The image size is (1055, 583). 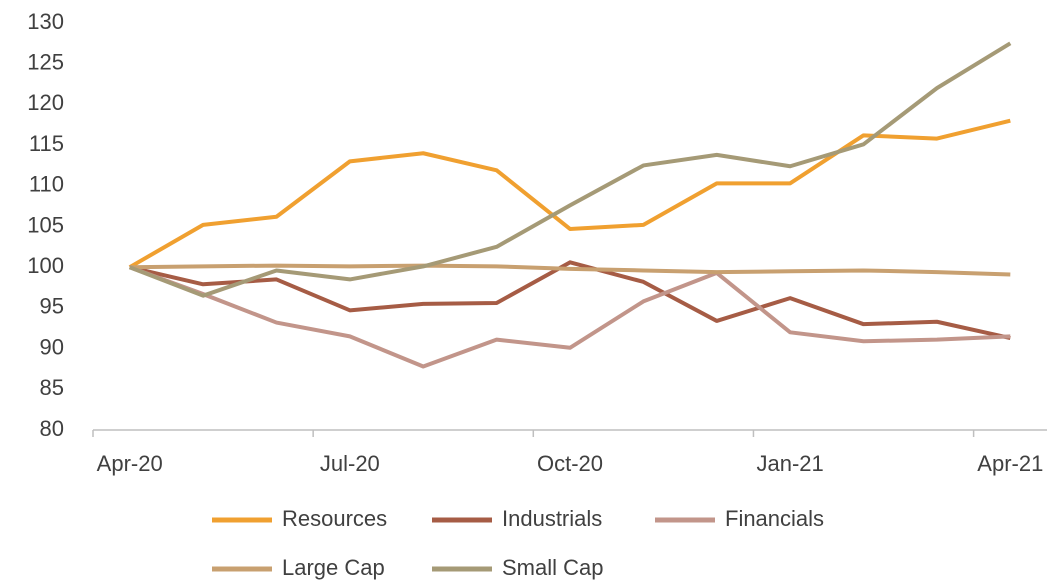 What do you see at coordinates (552, 567) in the screenshot?
I see `legend-label: Small Cap` at bounding box center [552, 567].